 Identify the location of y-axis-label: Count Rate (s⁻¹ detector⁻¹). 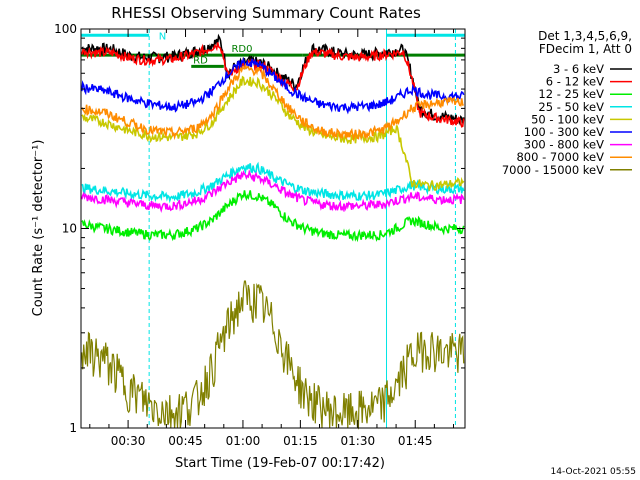
(38, 228).